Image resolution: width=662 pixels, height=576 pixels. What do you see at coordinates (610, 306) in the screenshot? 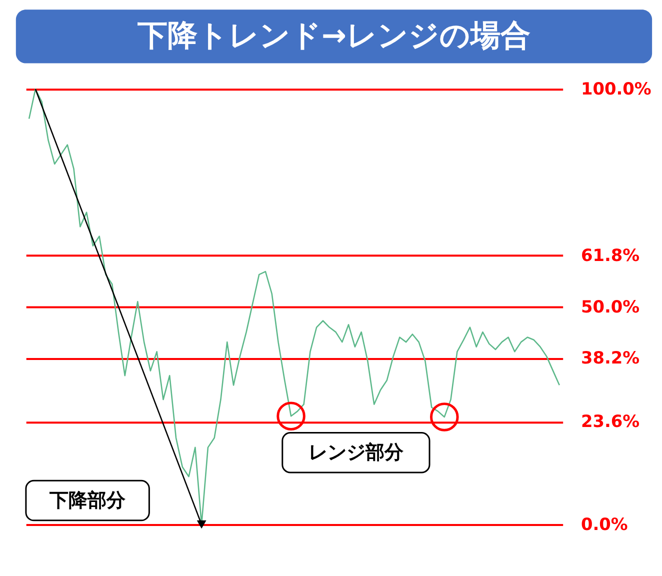
I see `y-tick-label: 50.0%` at bounding box center [610, 306].